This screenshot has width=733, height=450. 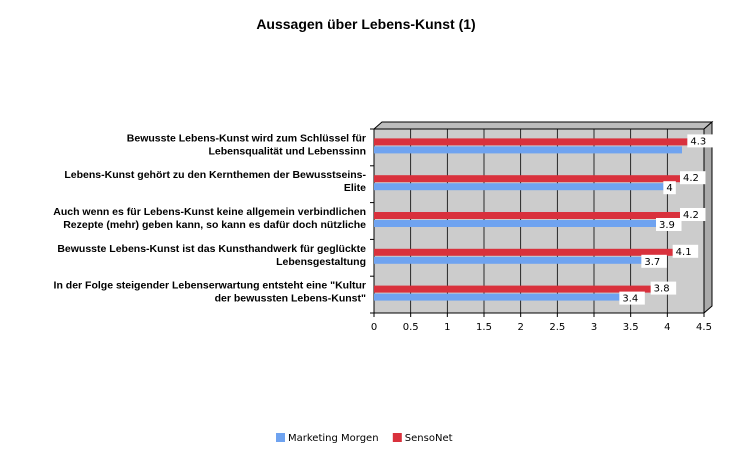 I want to click on category-label: Lebensqualität und Lebenssinn, so click(x=287, y=151).